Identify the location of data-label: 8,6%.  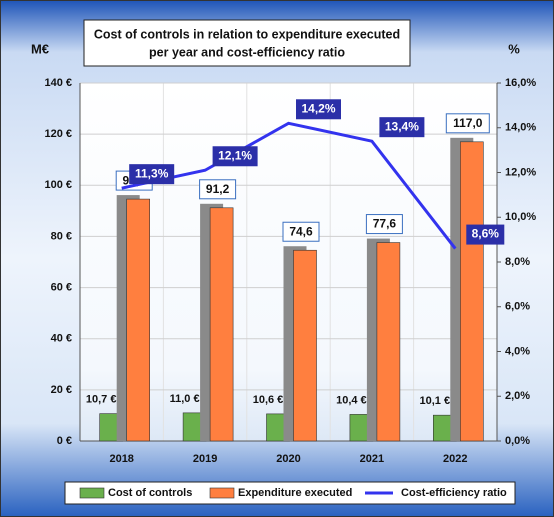
(486, 234).